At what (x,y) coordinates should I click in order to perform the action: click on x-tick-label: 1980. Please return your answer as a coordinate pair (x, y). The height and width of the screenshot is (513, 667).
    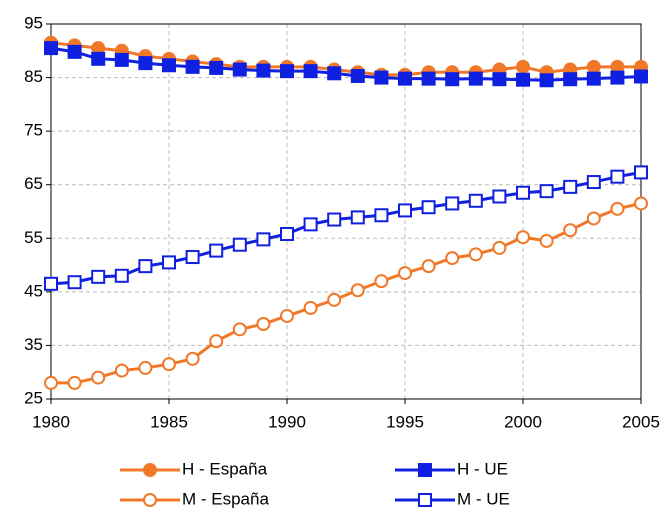
    Looking at the image, I should click on (51, 421).